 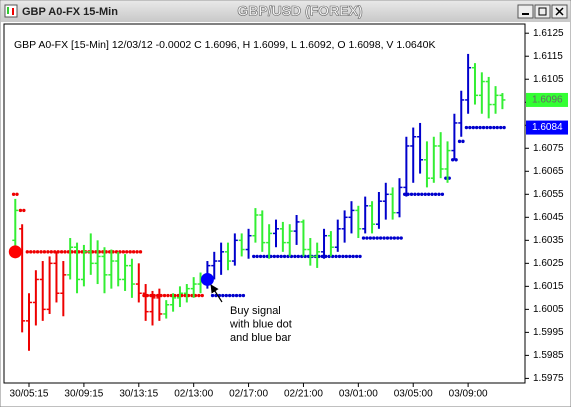 What do you see at coordinates (548, 56) in the screenshot?
I see `y-tick-label: 1.6115` at bounding box center [548, 56].